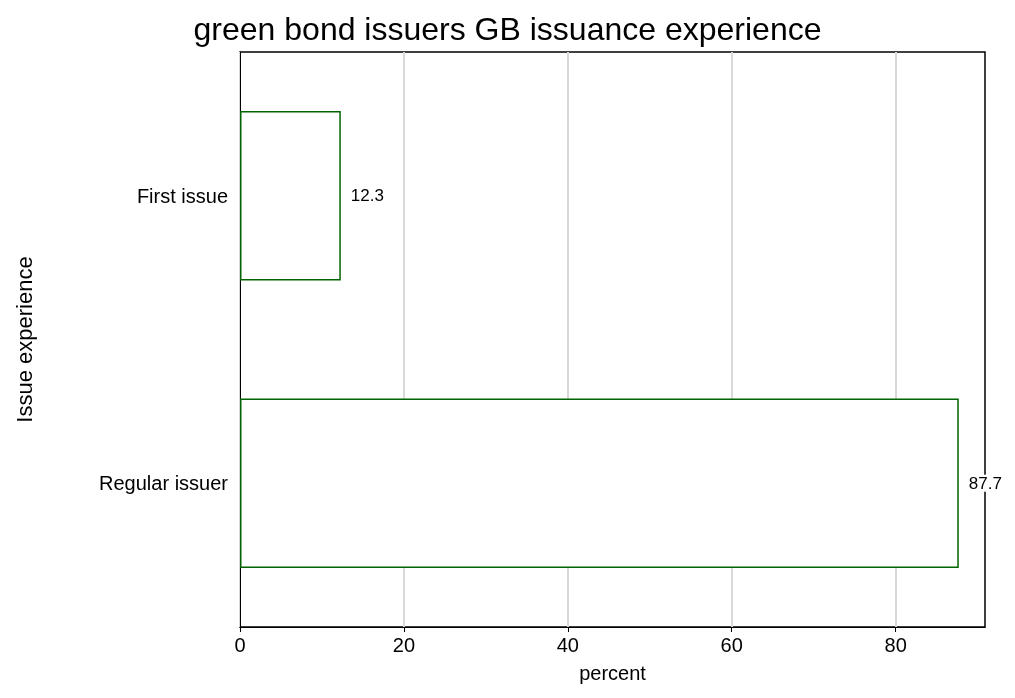  I want to click on data-label: 12.3, so click(367, 196).